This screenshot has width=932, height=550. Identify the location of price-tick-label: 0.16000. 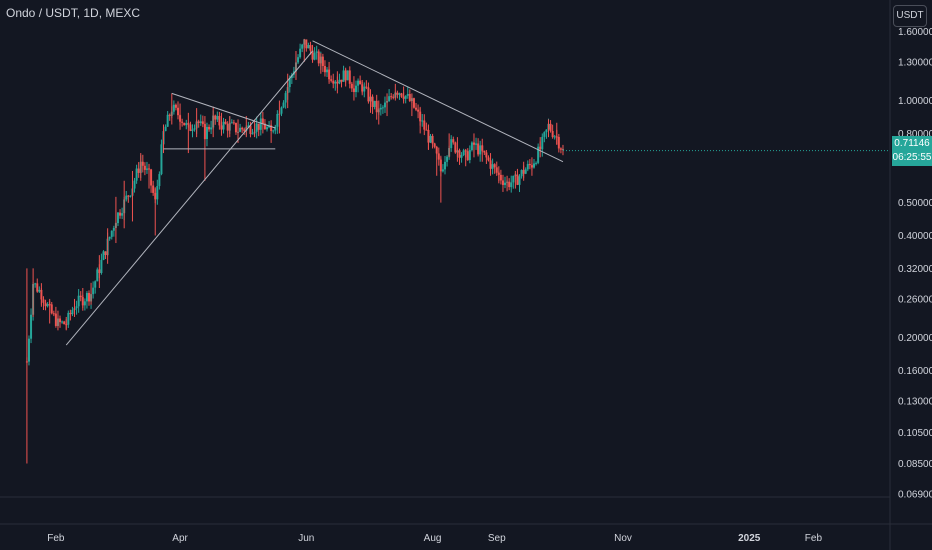
(915, 371).